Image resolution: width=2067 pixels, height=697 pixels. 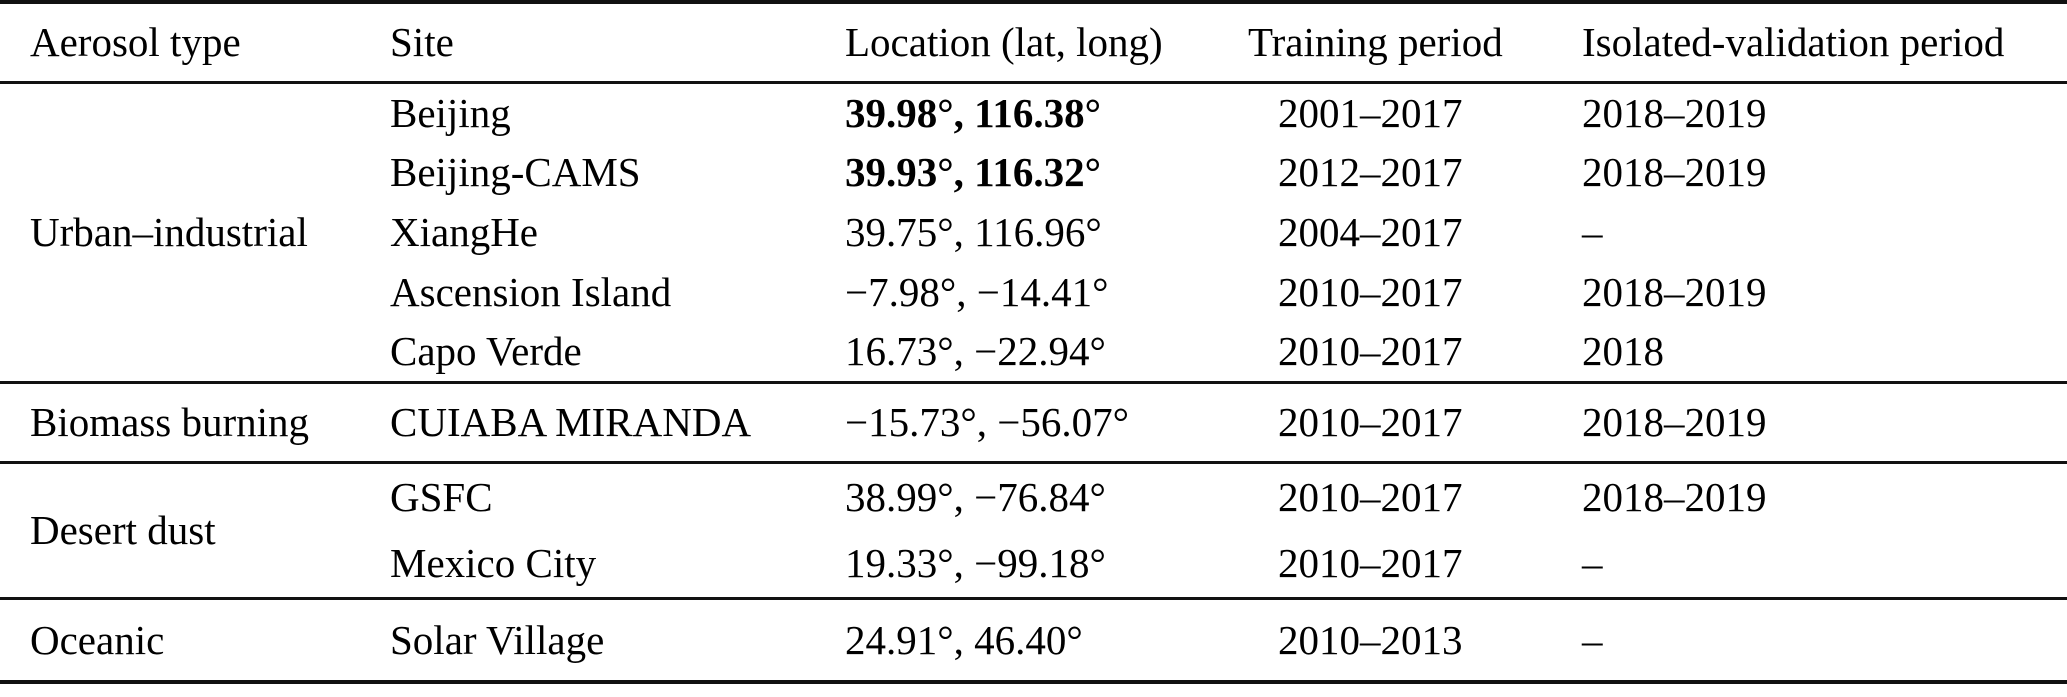 What do you see at coordinates (450, 112) in the screenshot?
I see `site-cell: Beijing` at bounding box center [450, 112].